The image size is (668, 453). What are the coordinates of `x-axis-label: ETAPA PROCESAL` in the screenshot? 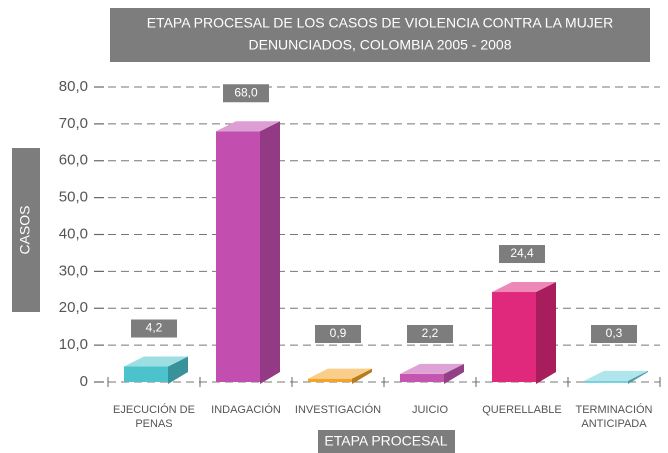 It's located at (385, 441).